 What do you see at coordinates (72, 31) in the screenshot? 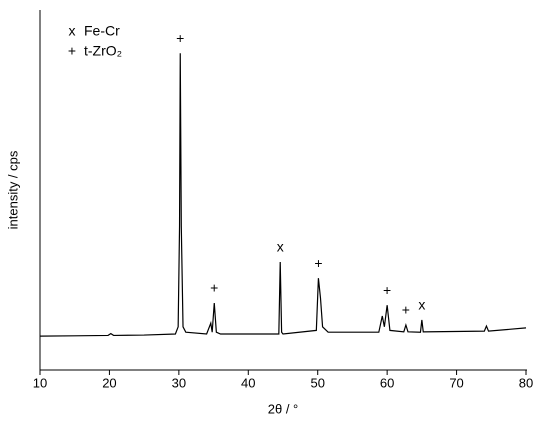
I see `legend-symbol: x` at bounding box center [72, 31].